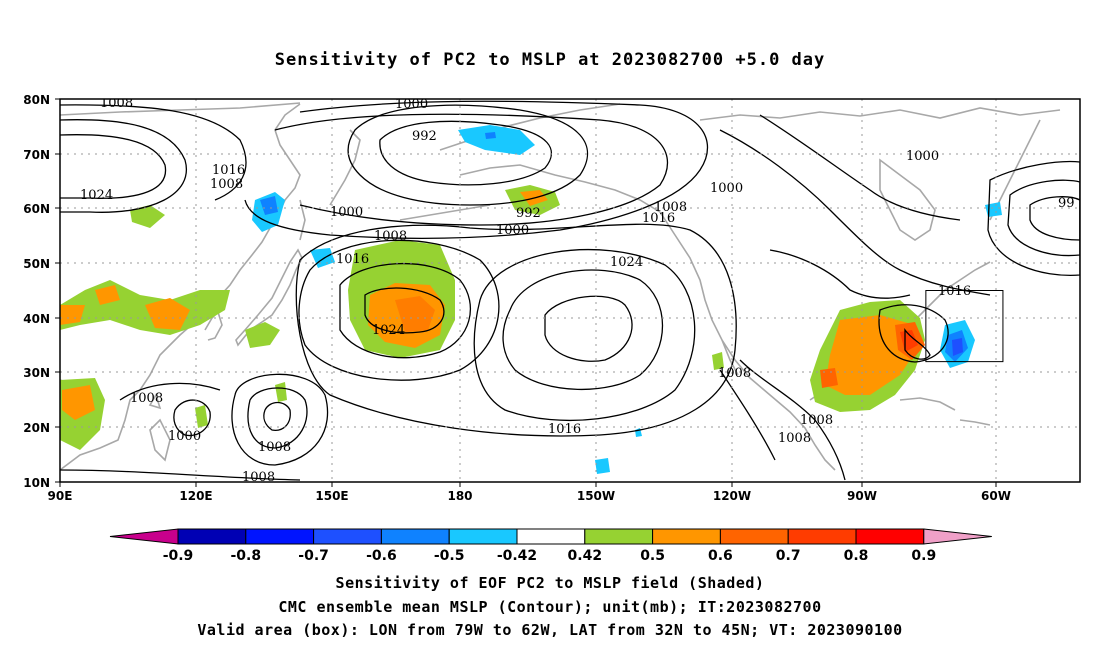 This screenshot has width=1100, height=650. What do you see at coordinates (60, 496) in the screenshot?
I see `lon-label: 90E` at bounding box center [60, 496].